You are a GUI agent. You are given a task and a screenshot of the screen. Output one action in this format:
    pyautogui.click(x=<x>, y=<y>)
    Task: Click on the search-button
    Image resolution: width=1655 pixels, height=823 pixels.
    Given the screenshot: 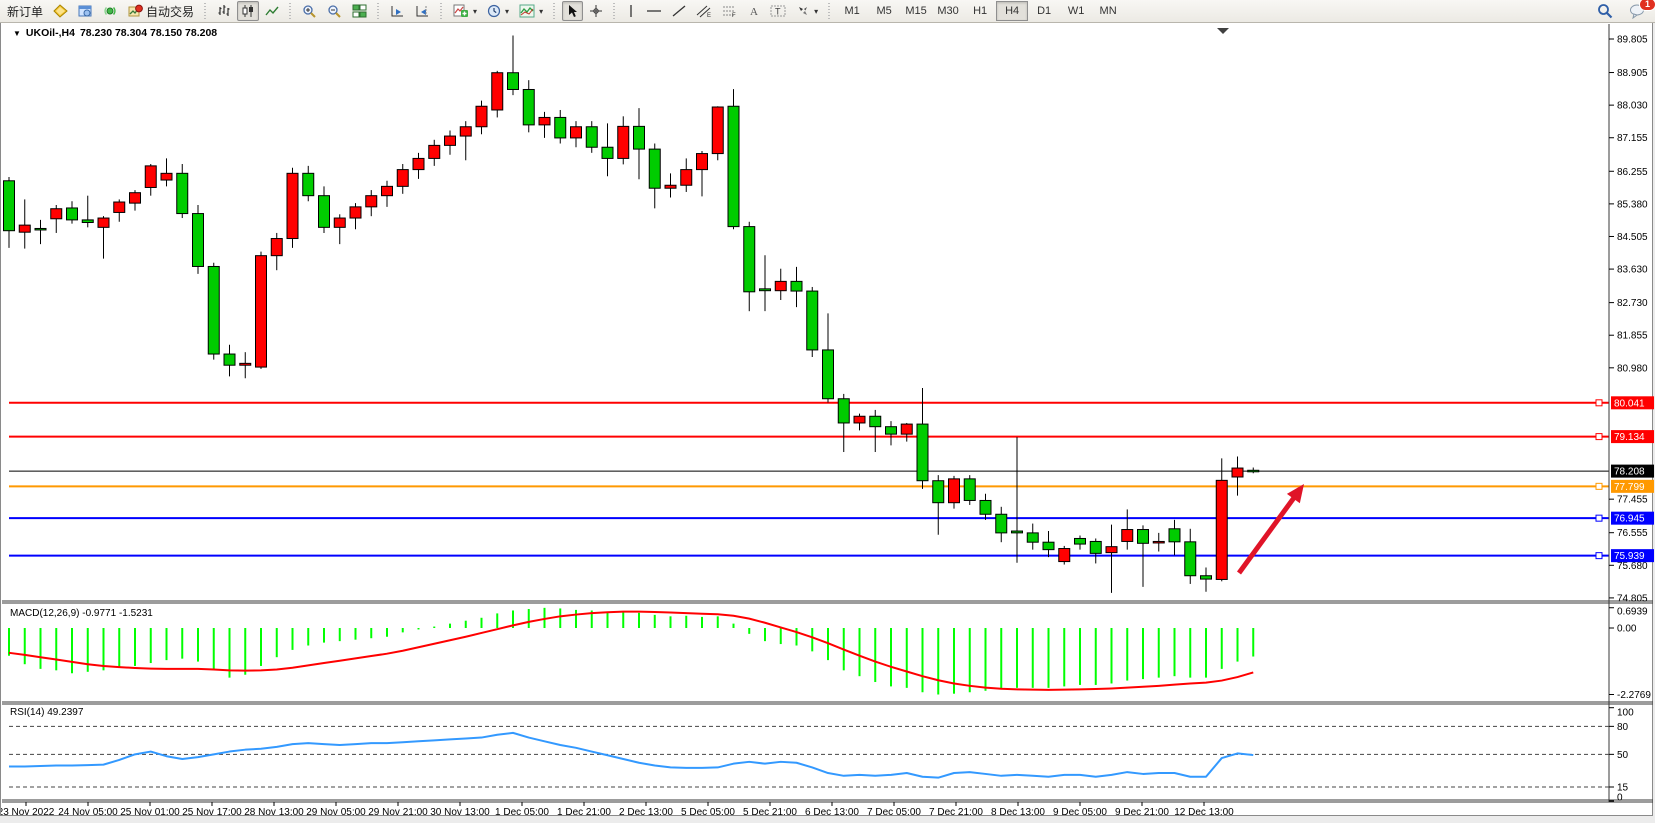 What is the action you would take?
    pyautogui.click(x=1605, y=11)
    